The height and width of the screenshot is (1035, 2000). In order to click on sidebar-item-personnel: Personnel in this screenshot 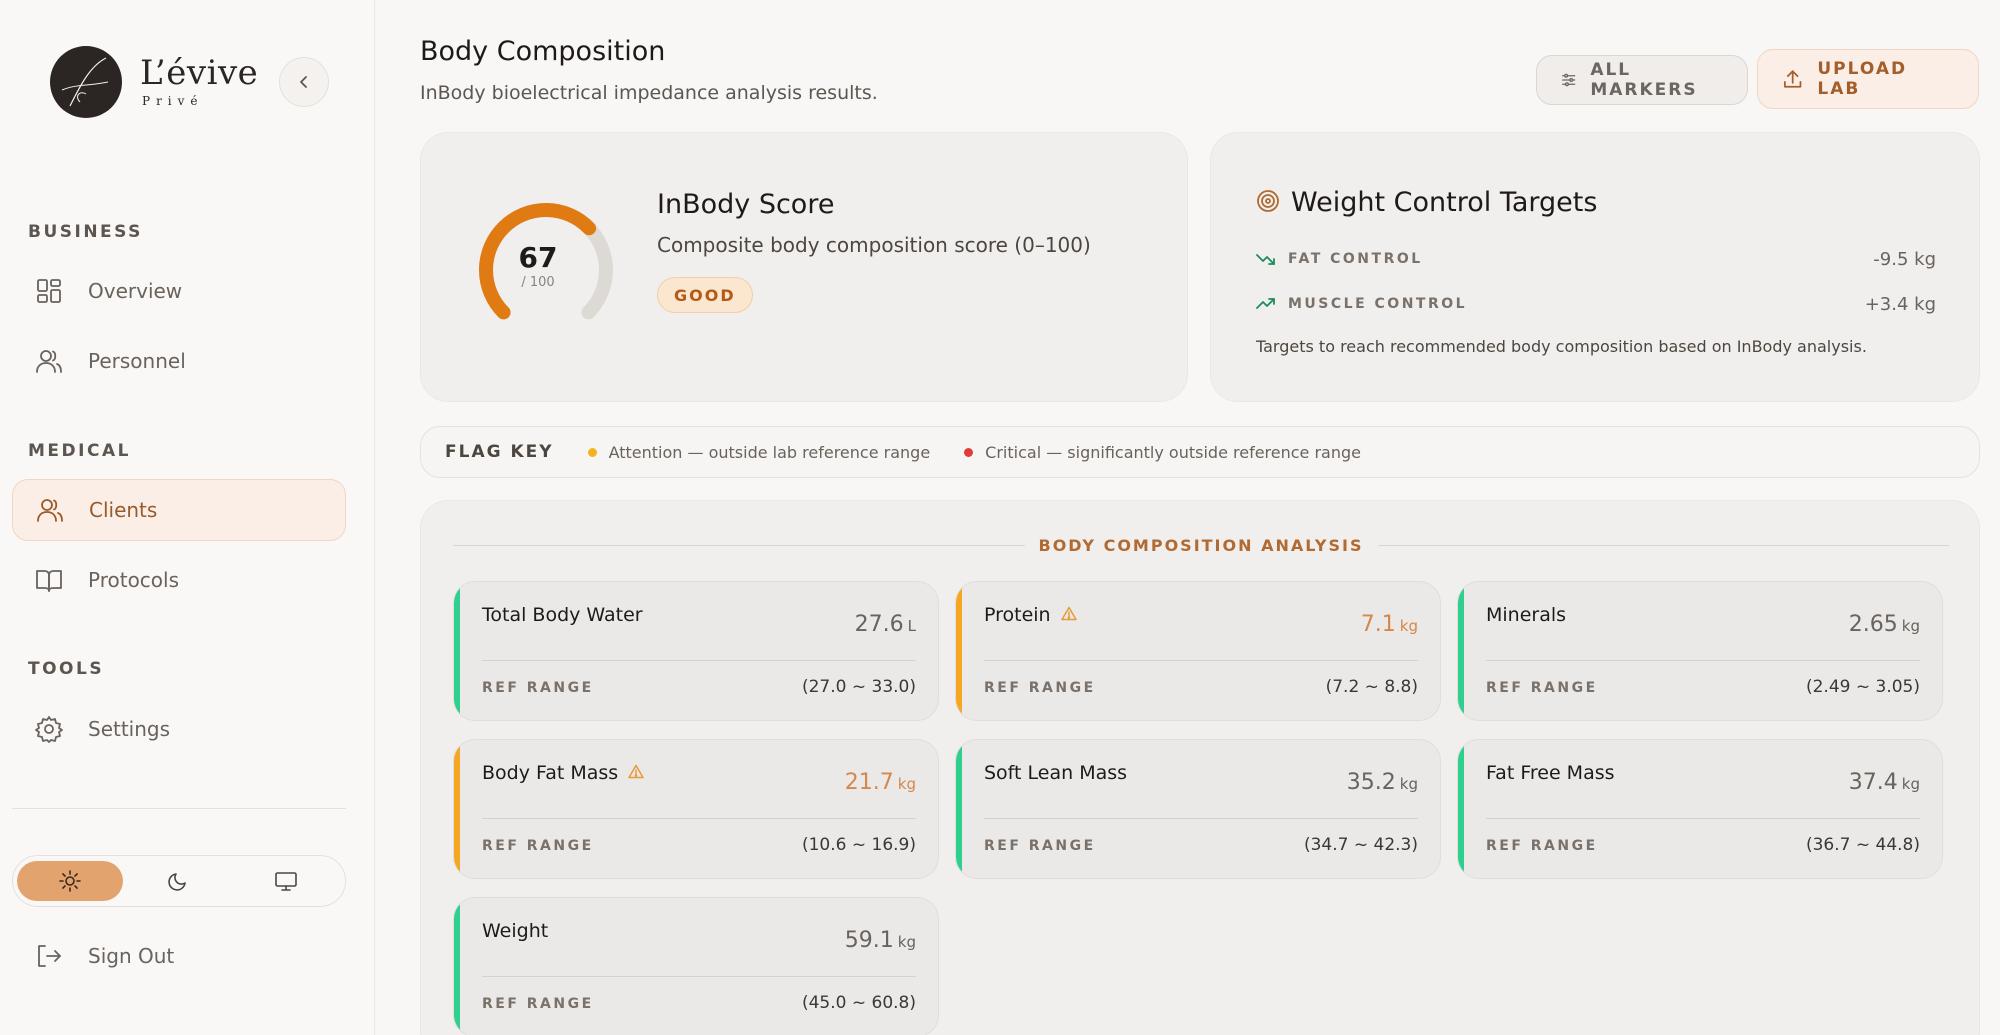, I will do `click(179, 361)`.